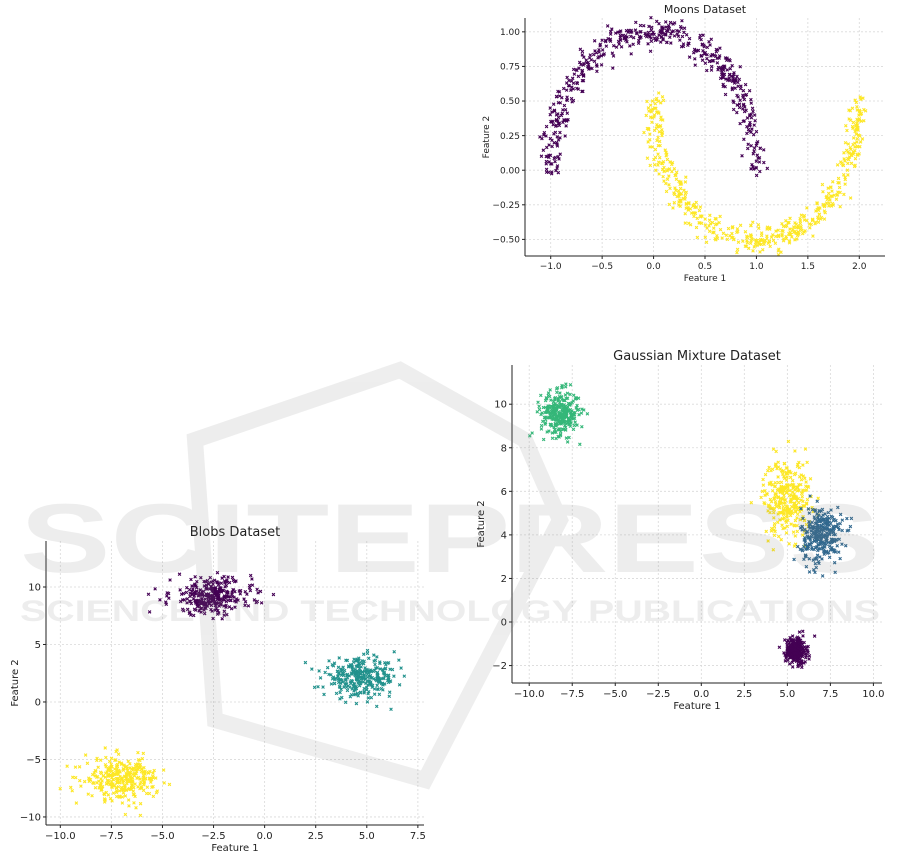 The width and height of the screenshot is (901, 859). Describe the element at coordinates (787, 694) in the screenshot. I see `gmm-x-tick-label: 5.0` at that location.